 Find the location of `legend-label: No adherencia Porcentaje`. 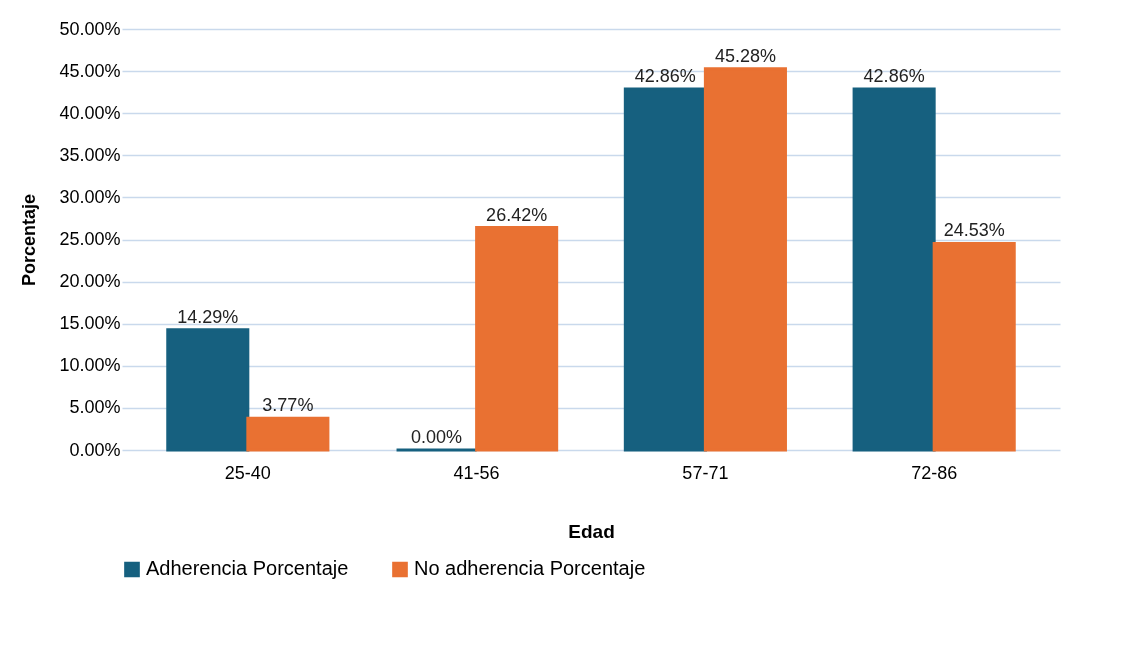

legend-label: No adherencia Porcentaje is located at coordinates (530, 568).